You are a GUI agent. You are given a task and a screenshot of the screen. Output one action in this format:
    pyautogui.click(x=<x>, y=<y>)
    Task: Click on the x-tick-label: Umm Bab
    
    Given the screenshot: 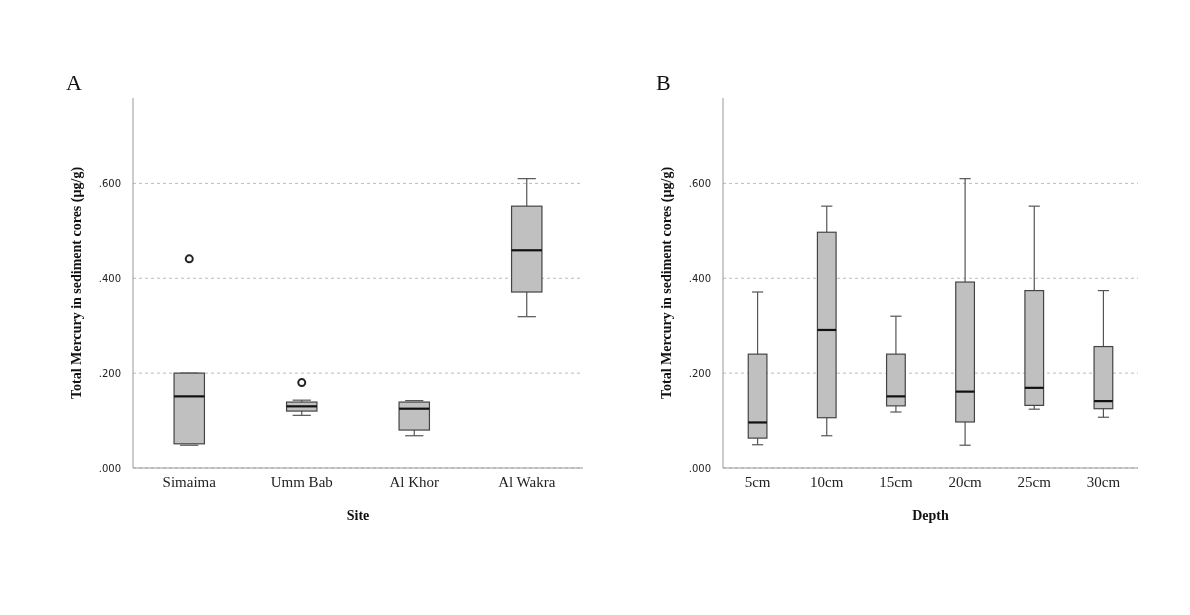 What is the action you would take?
    pyautogui.click(x=301, y=481)
    